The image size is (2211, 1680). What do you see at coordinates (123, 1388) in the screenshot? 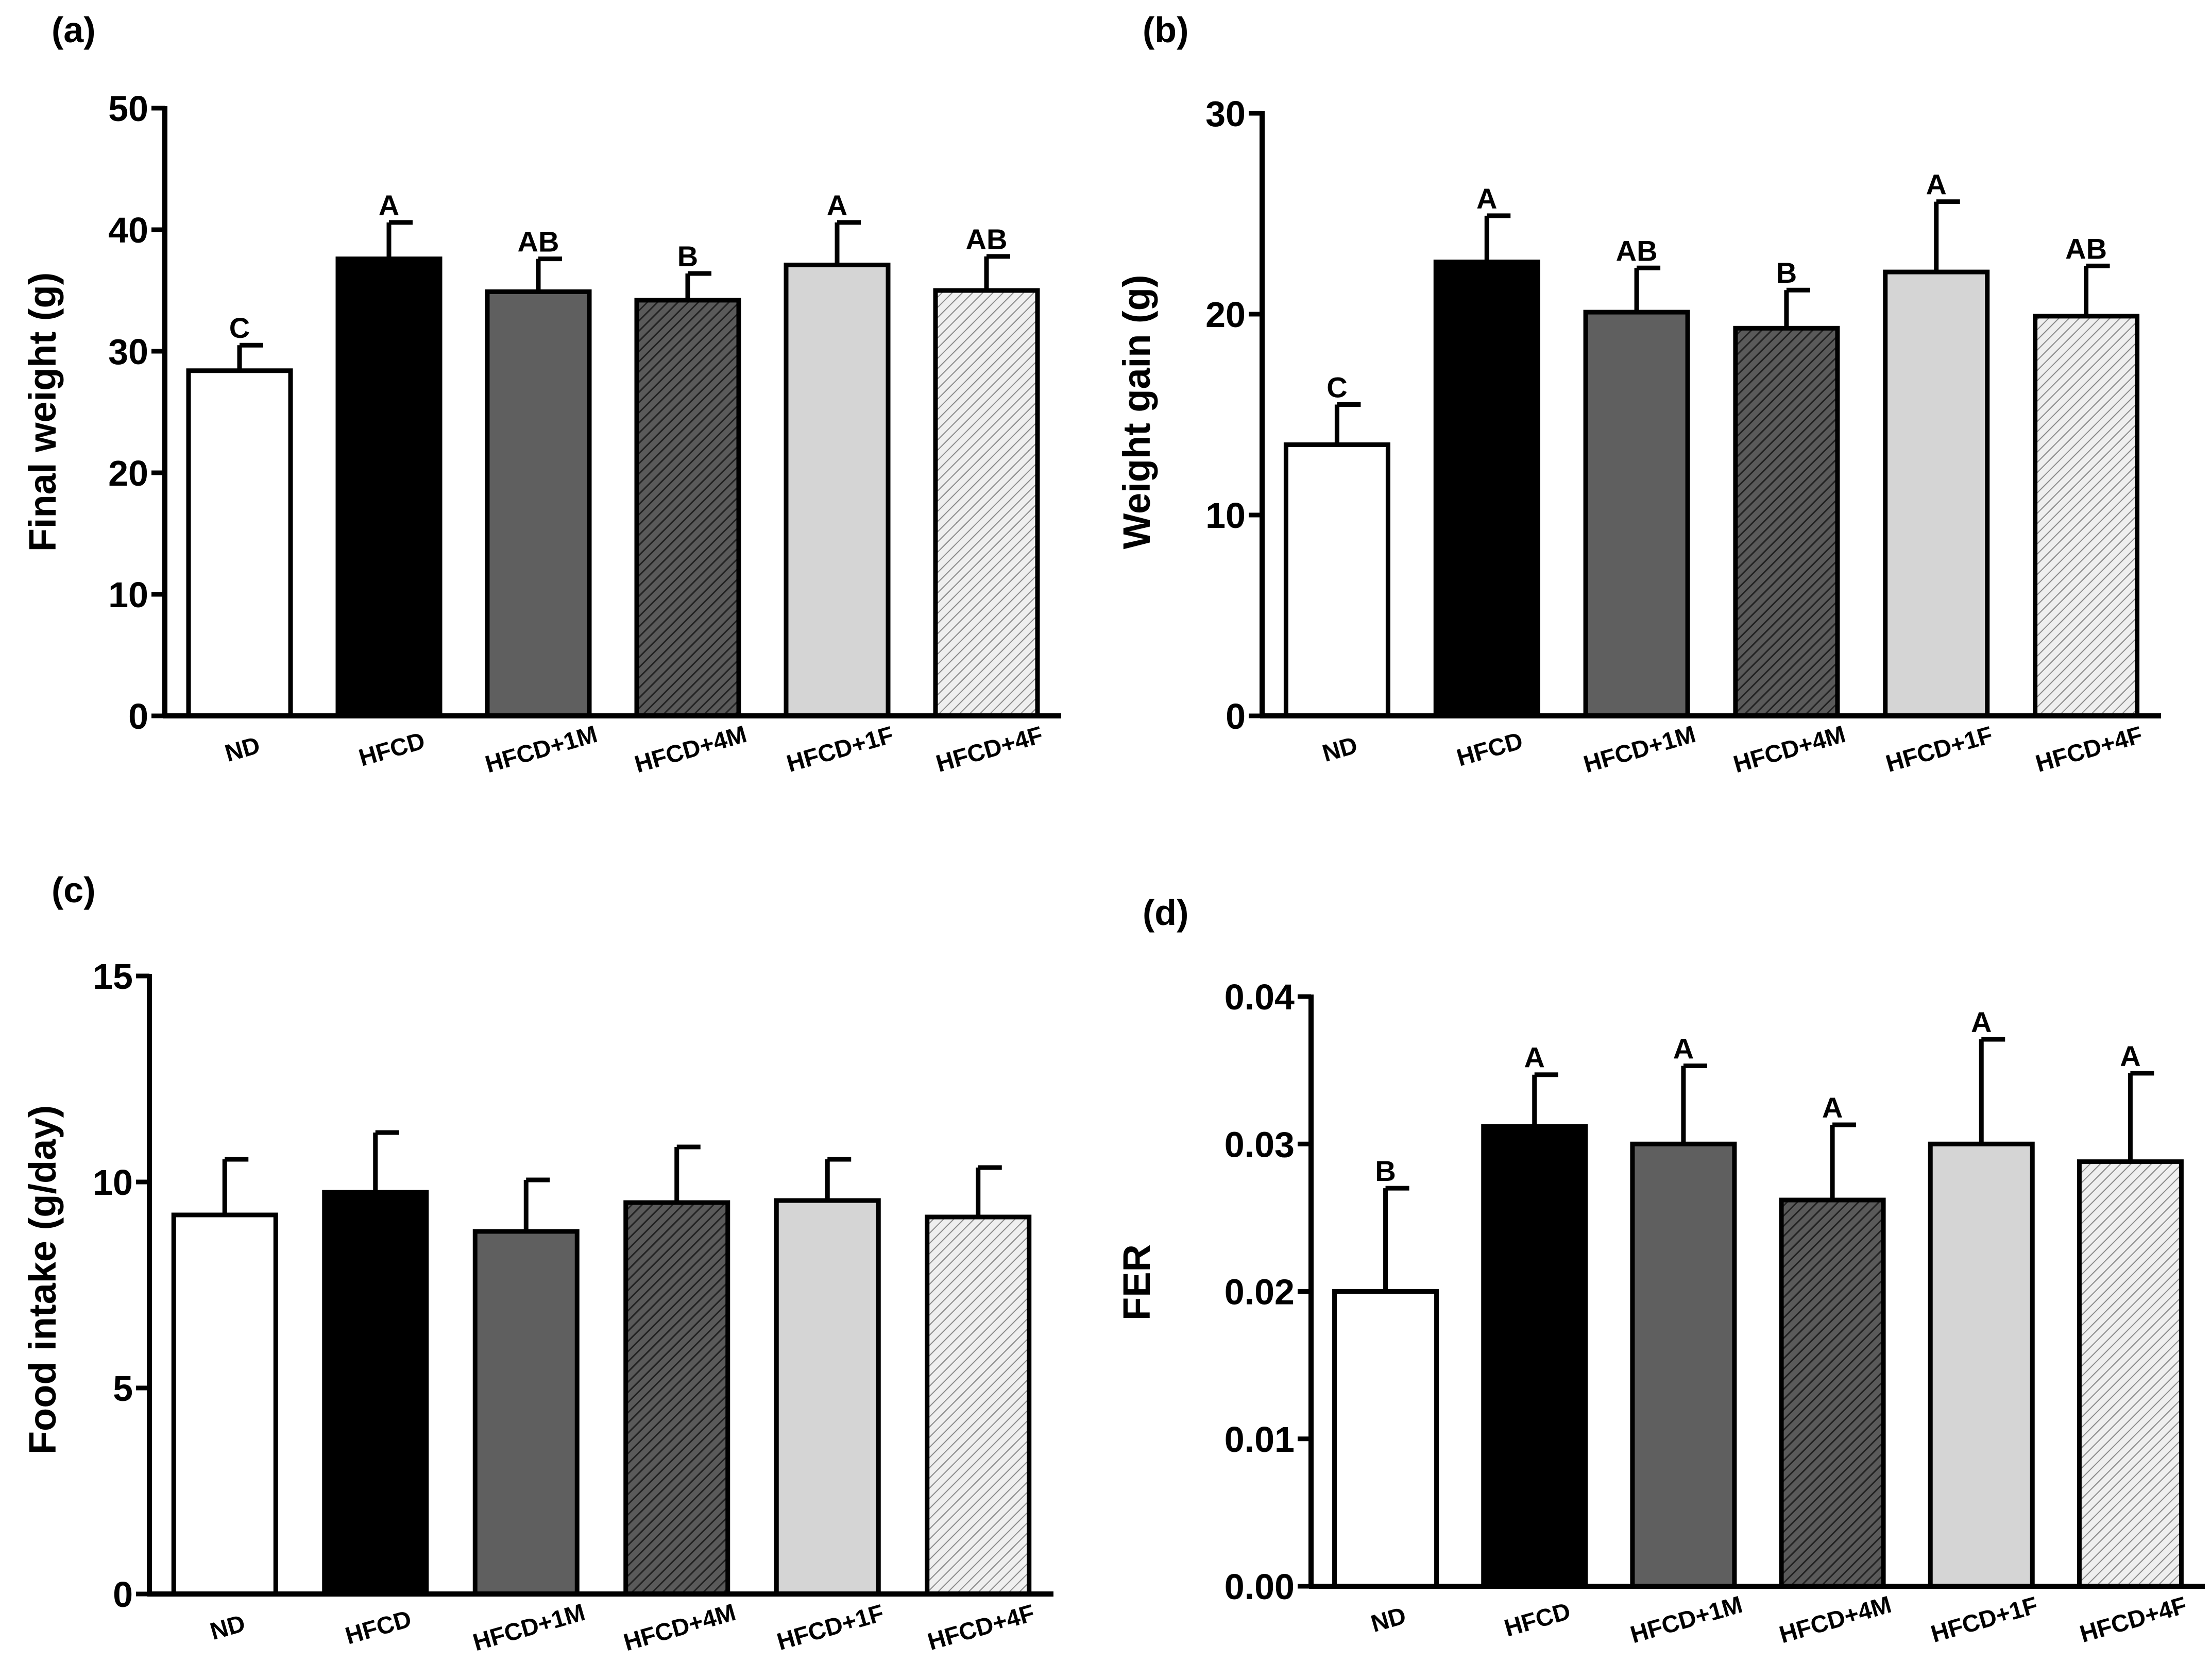
I see `y-tick-label: 5` at bounding box center [123, 1388].